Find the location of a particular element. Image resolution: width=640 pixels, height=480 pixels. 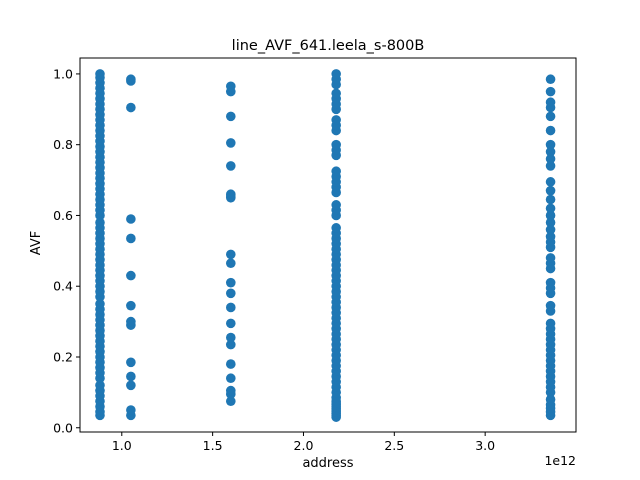

x-axis-ticks: 1.0 1.5 2.0 2.5 3.0 is located at coordinates (303, 442).